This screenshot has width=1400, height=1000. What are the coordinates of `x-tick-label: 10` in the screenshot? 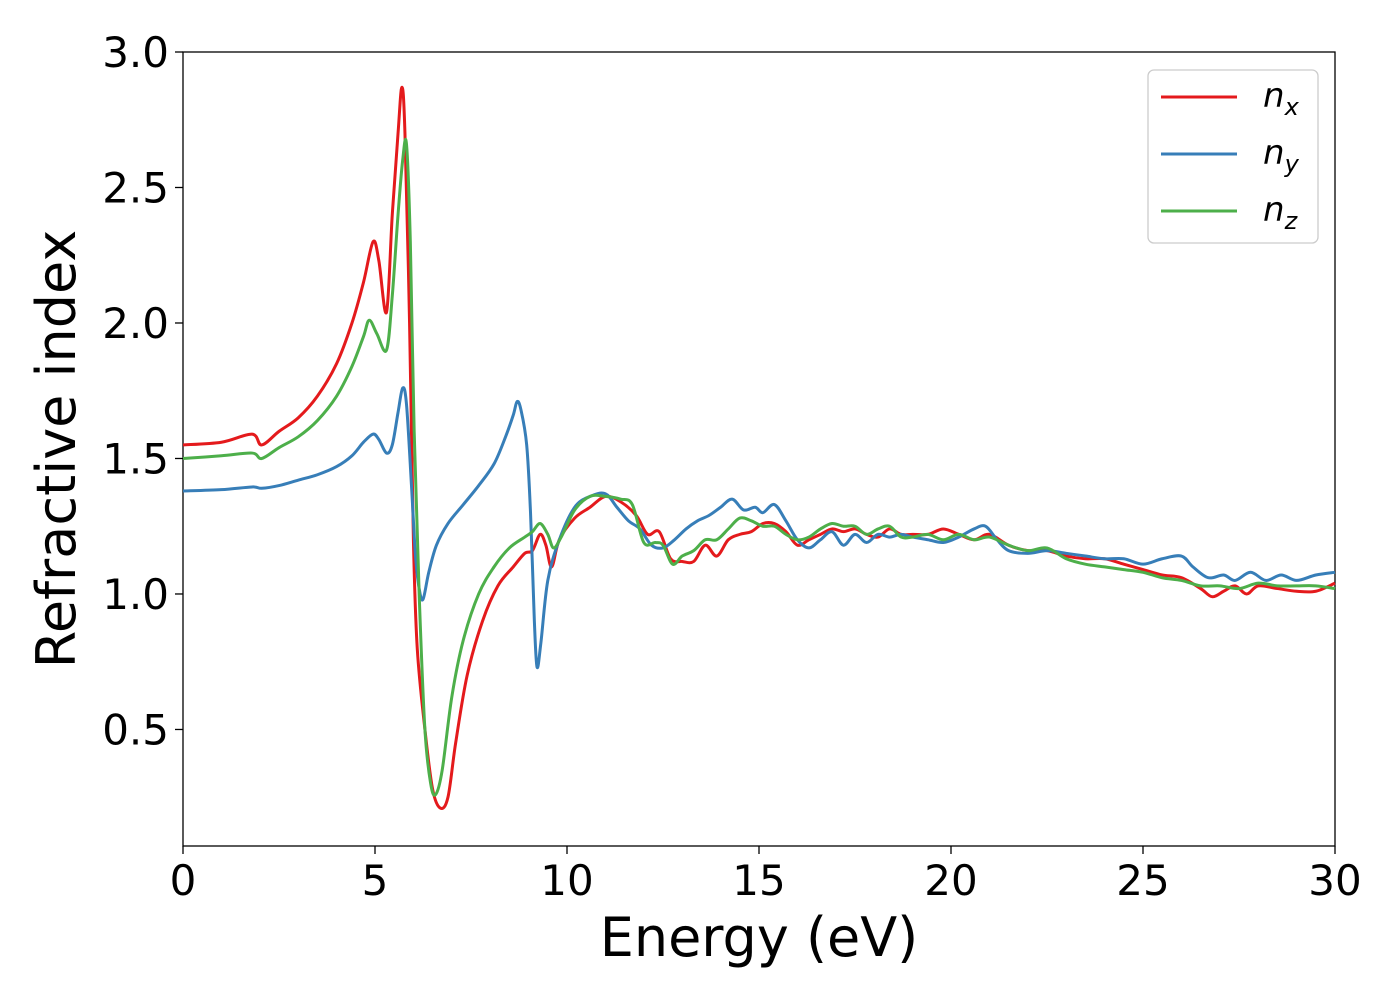 It's located at (566, 880).